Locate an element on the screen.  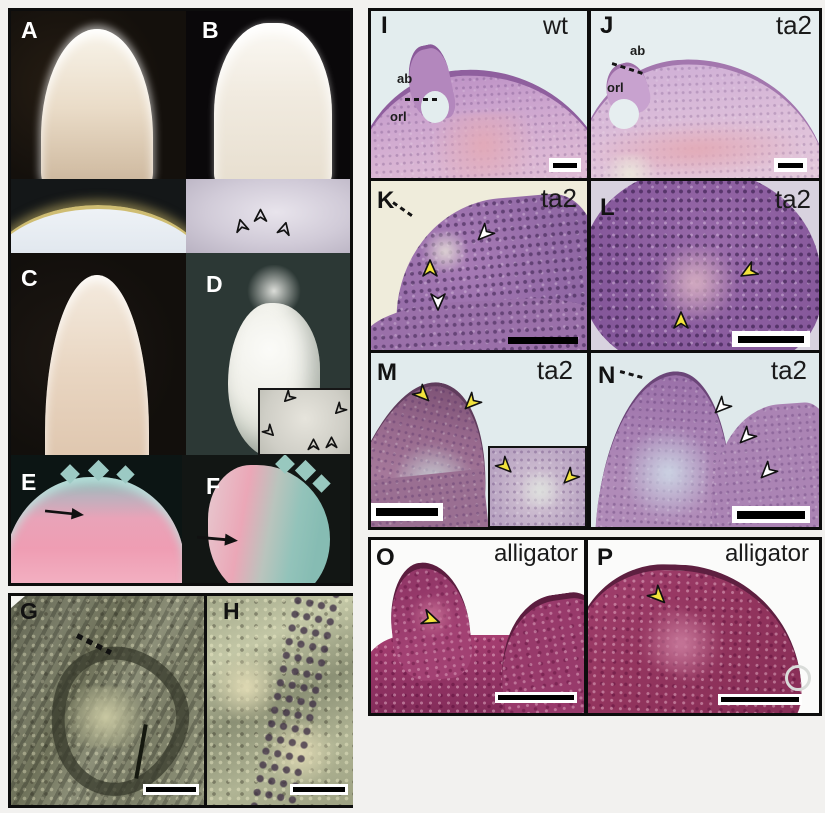
panel-letter-h: H is located at coordinates (231, 611).